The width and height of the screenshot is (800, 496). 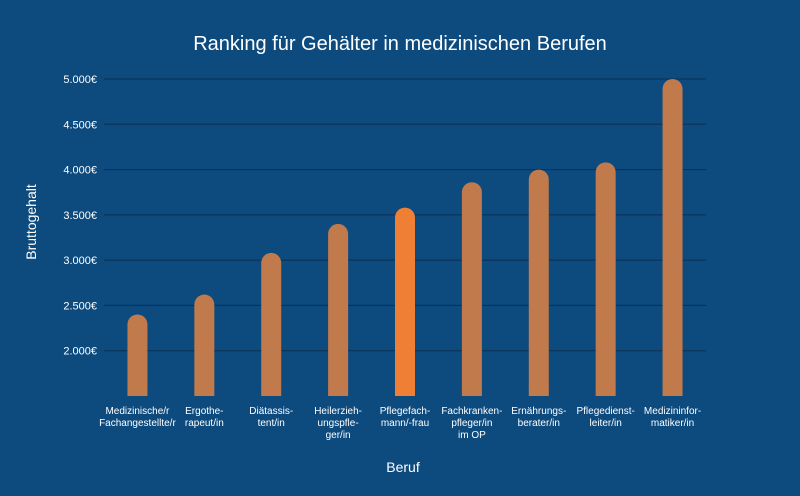 What do you see at coordinates (204, 423) in the screenshot?
I see `x-tick-label-line: rapeut/in` at bounding box center [204, 423].